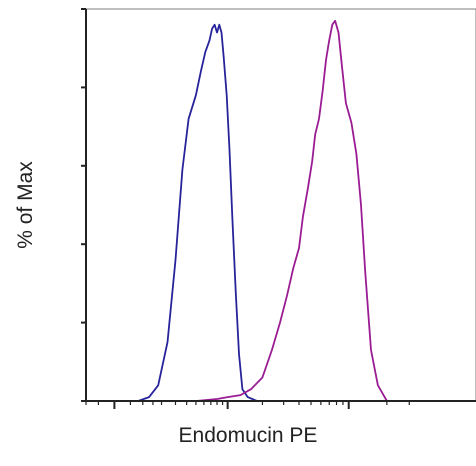 The image size is (476, 466). Describe the element at coordinates (25, 205) in the screenshot. I see `y-axis-label: % of Max` at that location.